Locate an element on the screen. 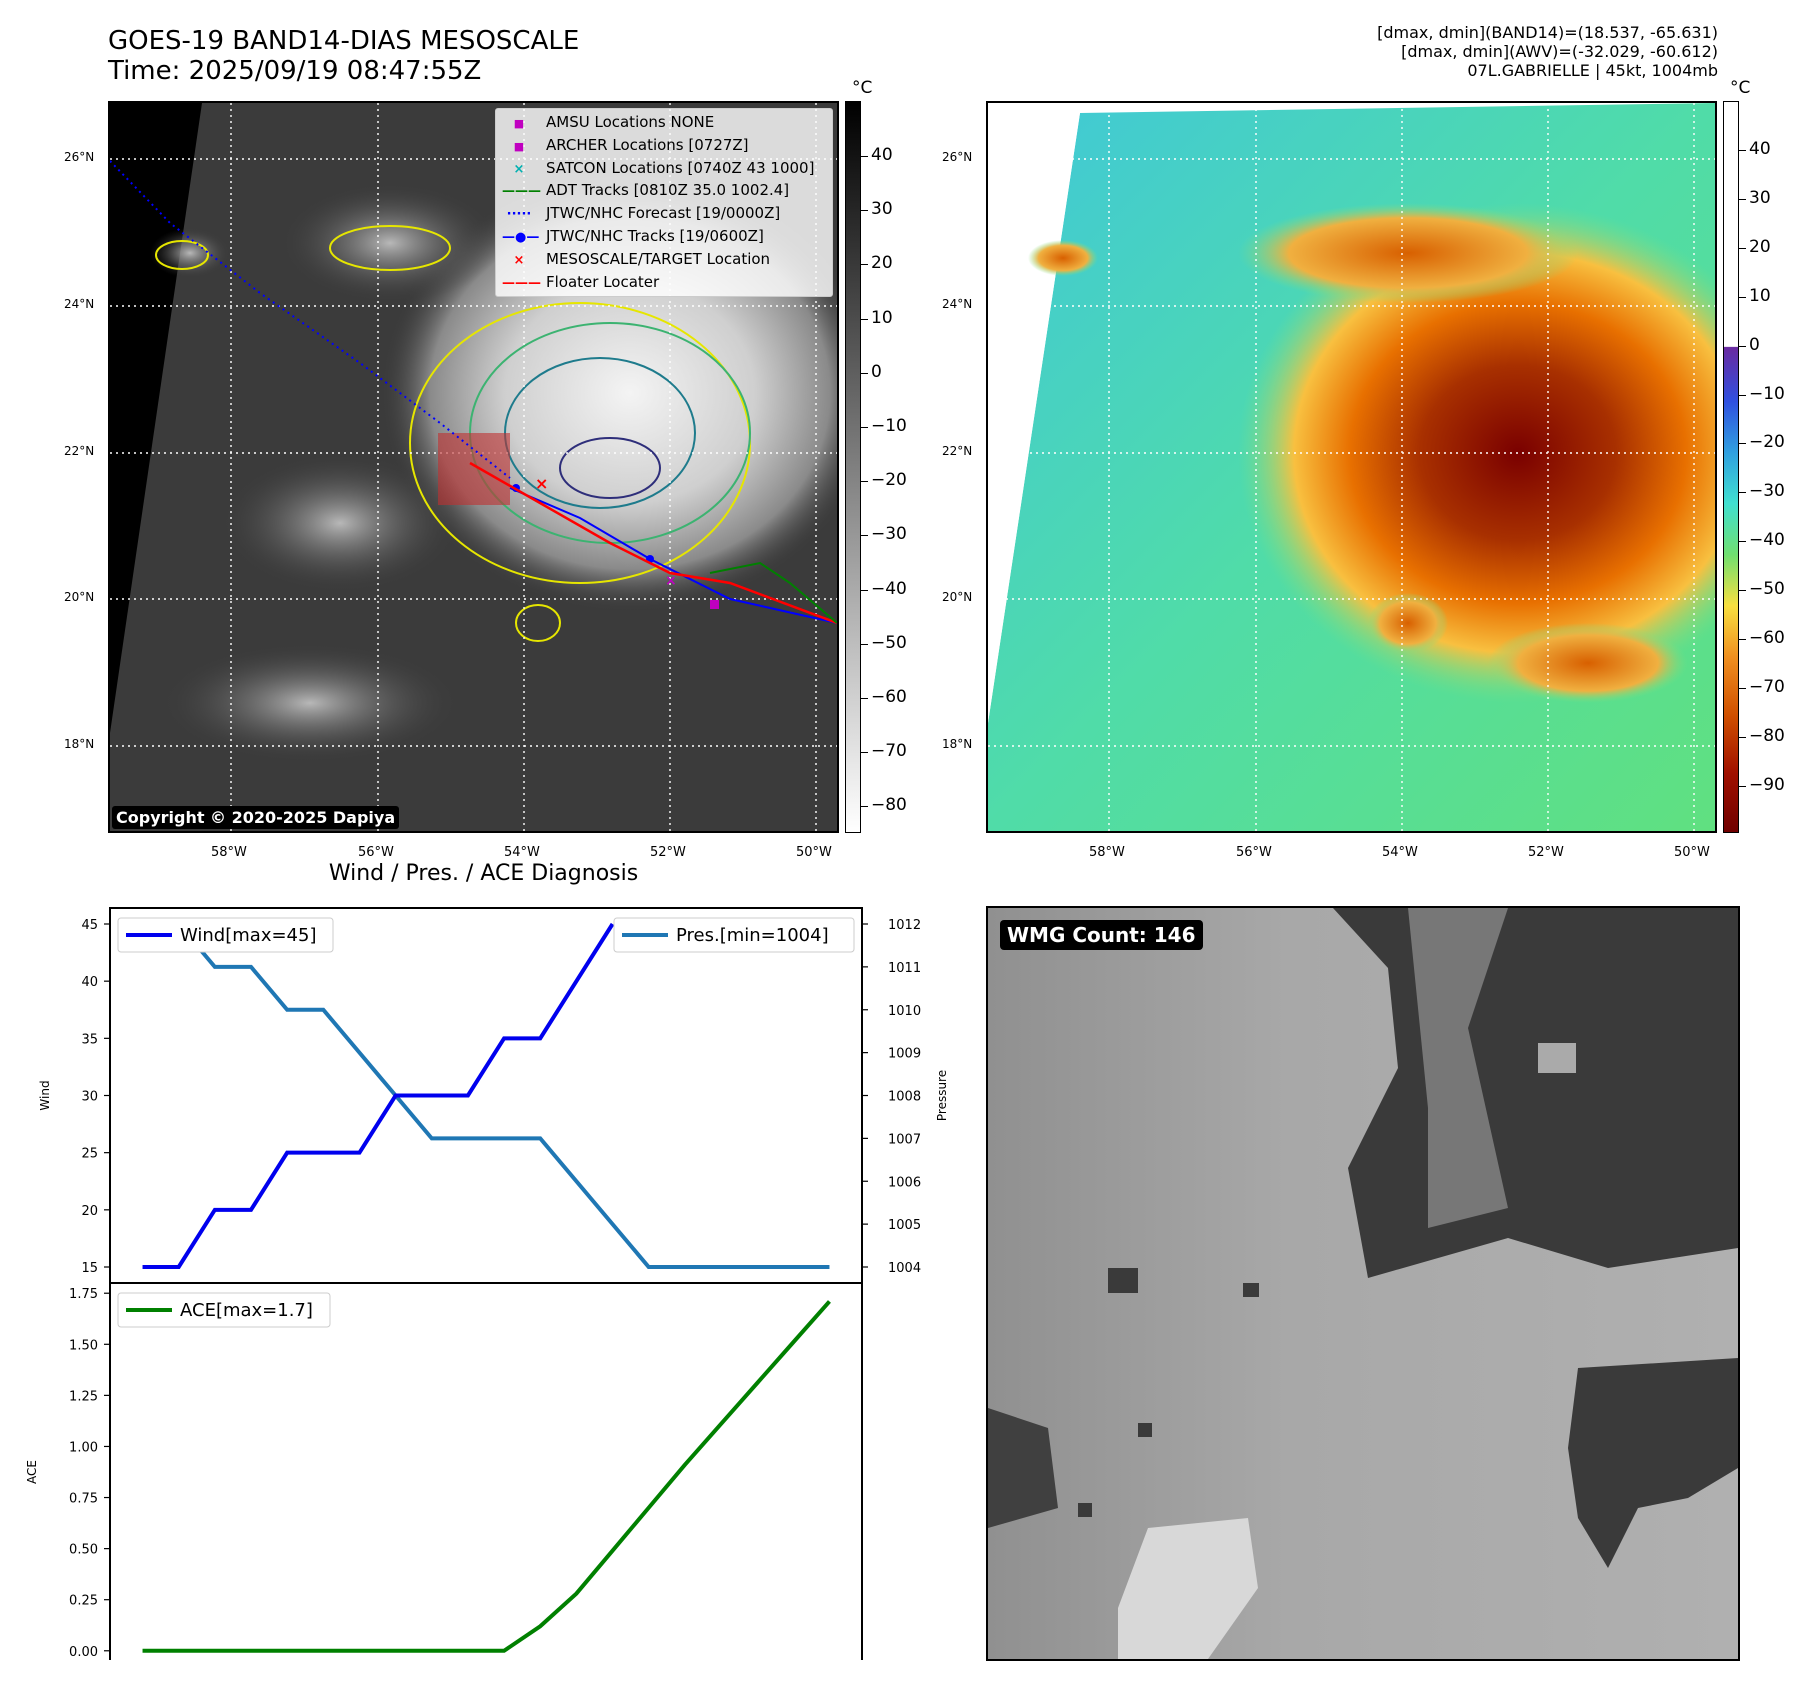 This screenshot has height=1690, width=1801. ace-ytick-label: 0.75 is located at coordinates (83, 1499).